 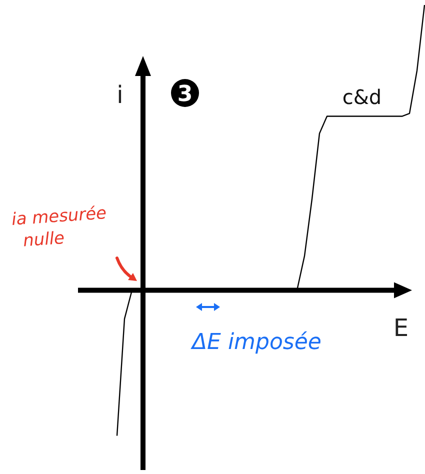 What do you see at coordinates (120, 95) in the screenshot?
I see `y-axis-title: i` at bounding box center [120, 95].